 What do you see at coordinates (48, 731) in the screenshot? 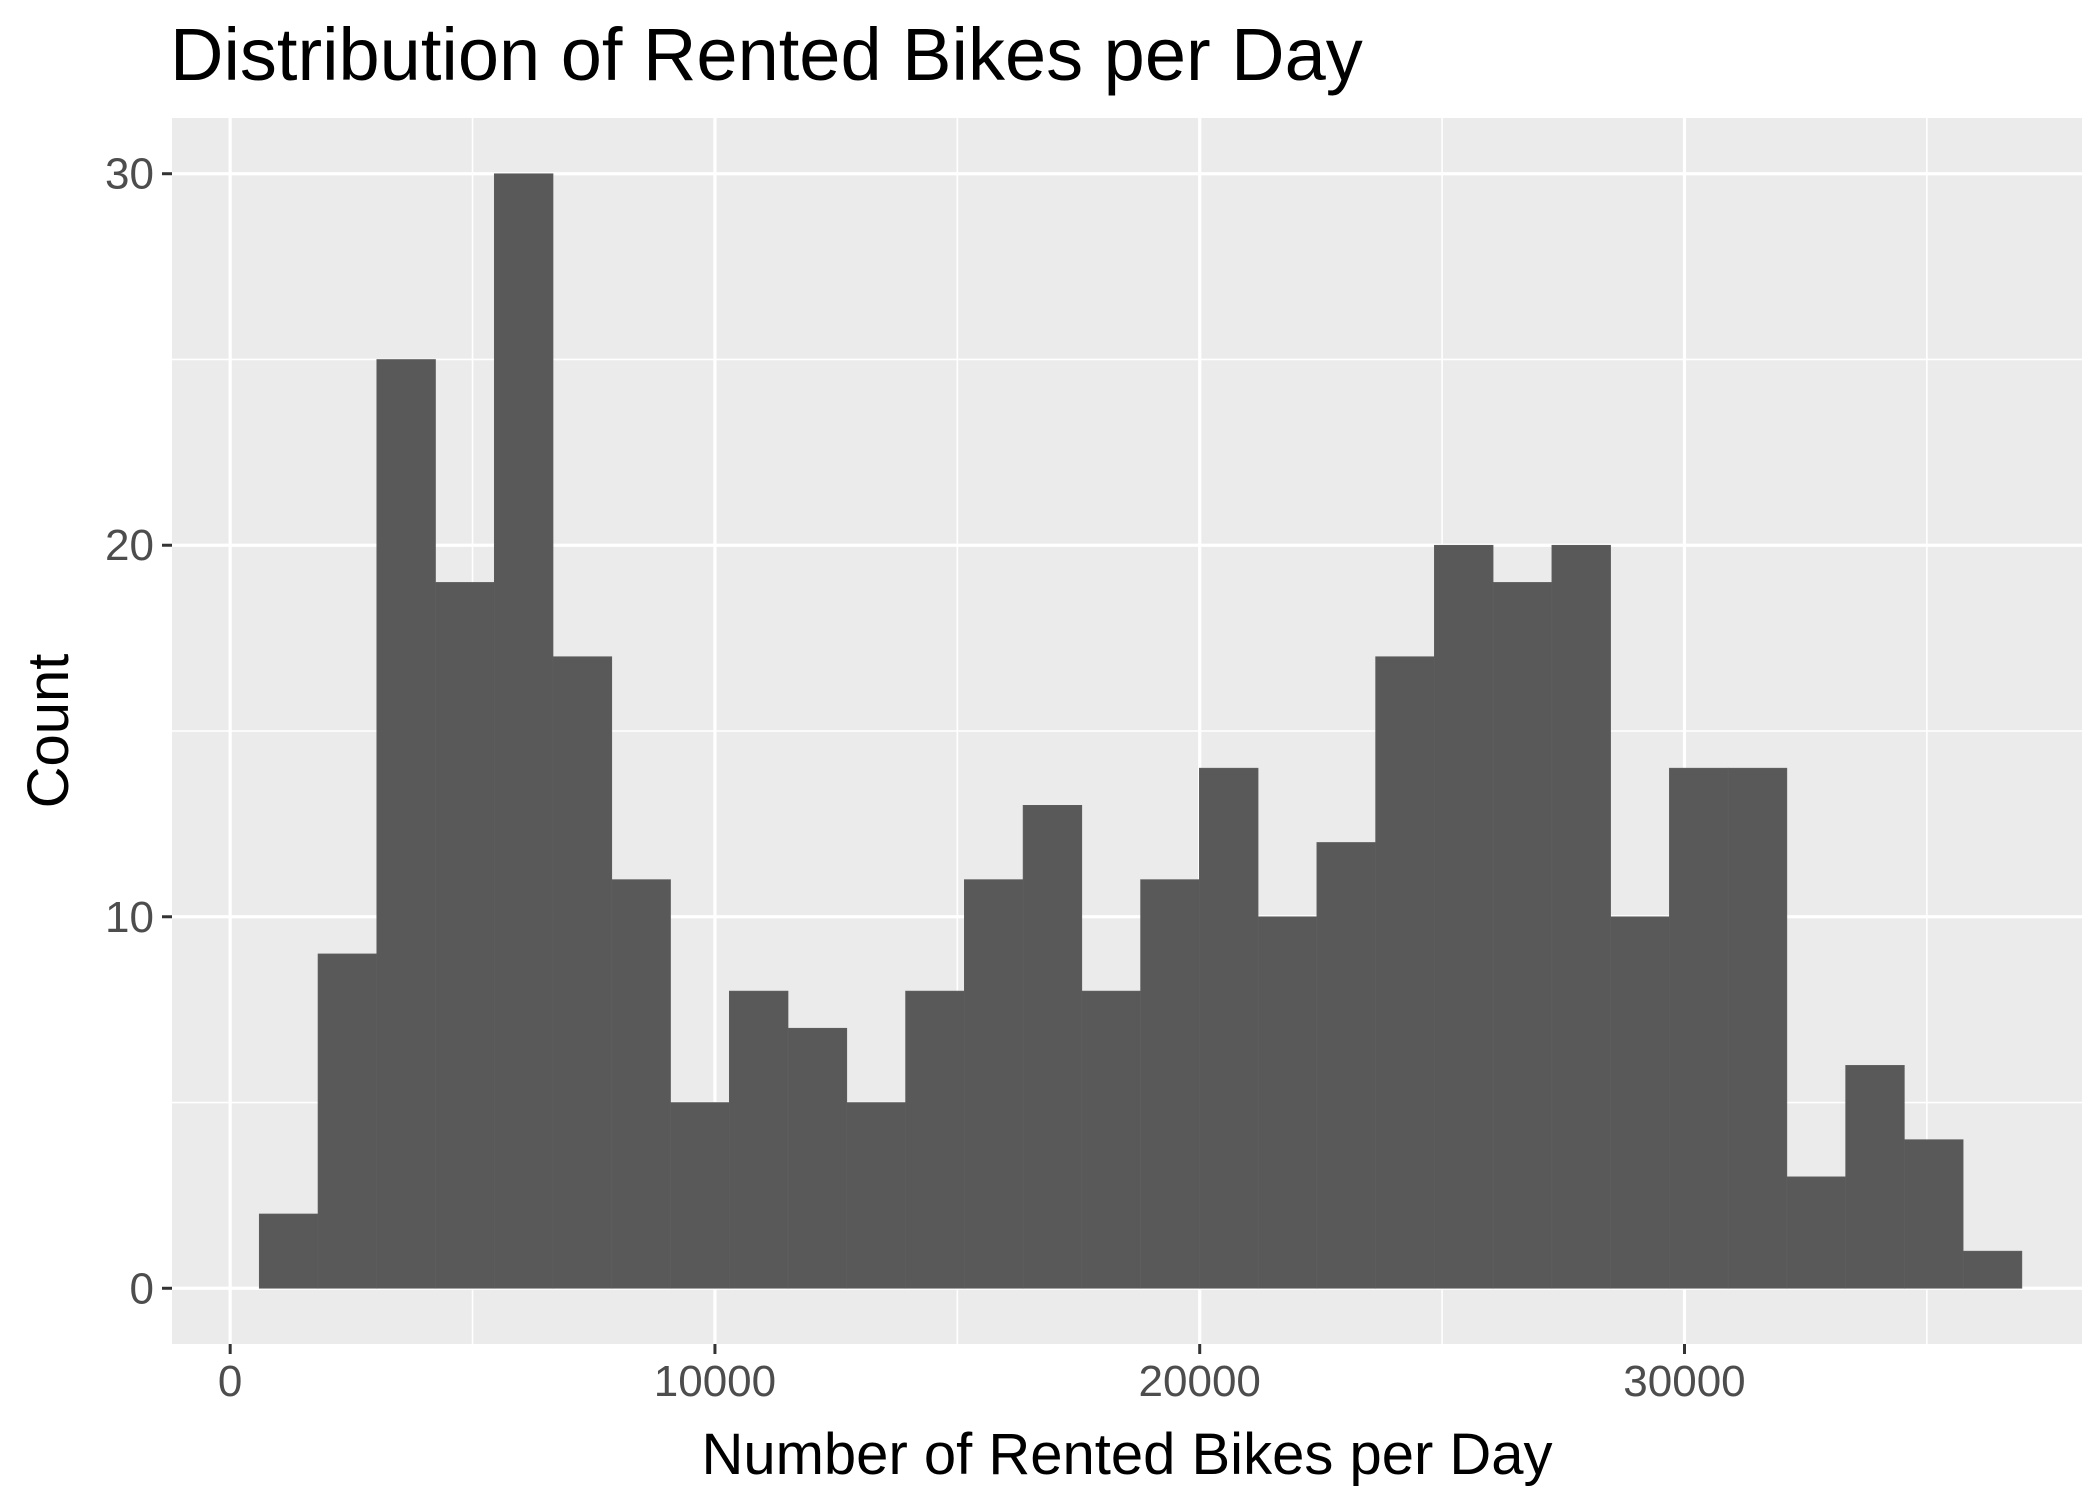
I see `y-axis-title: Count` at bounding box center [48, 731].